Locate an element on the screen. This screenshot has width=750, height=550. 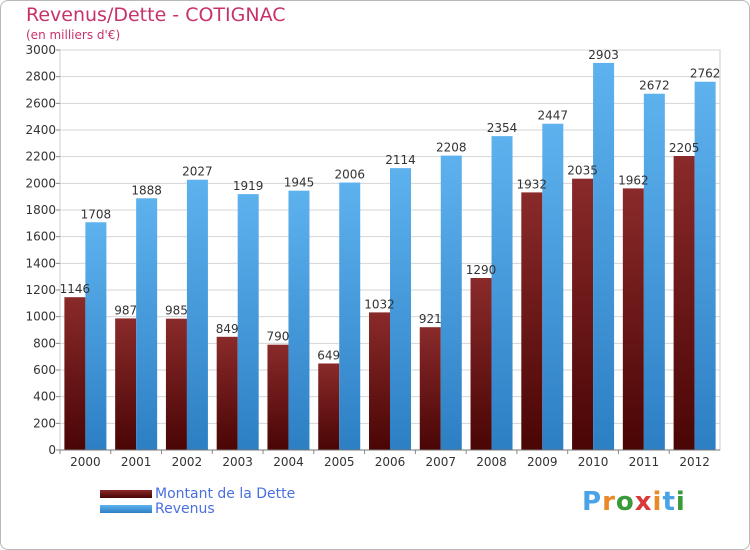
x-tick-label: 2009 is located at coordinates (542, 462).